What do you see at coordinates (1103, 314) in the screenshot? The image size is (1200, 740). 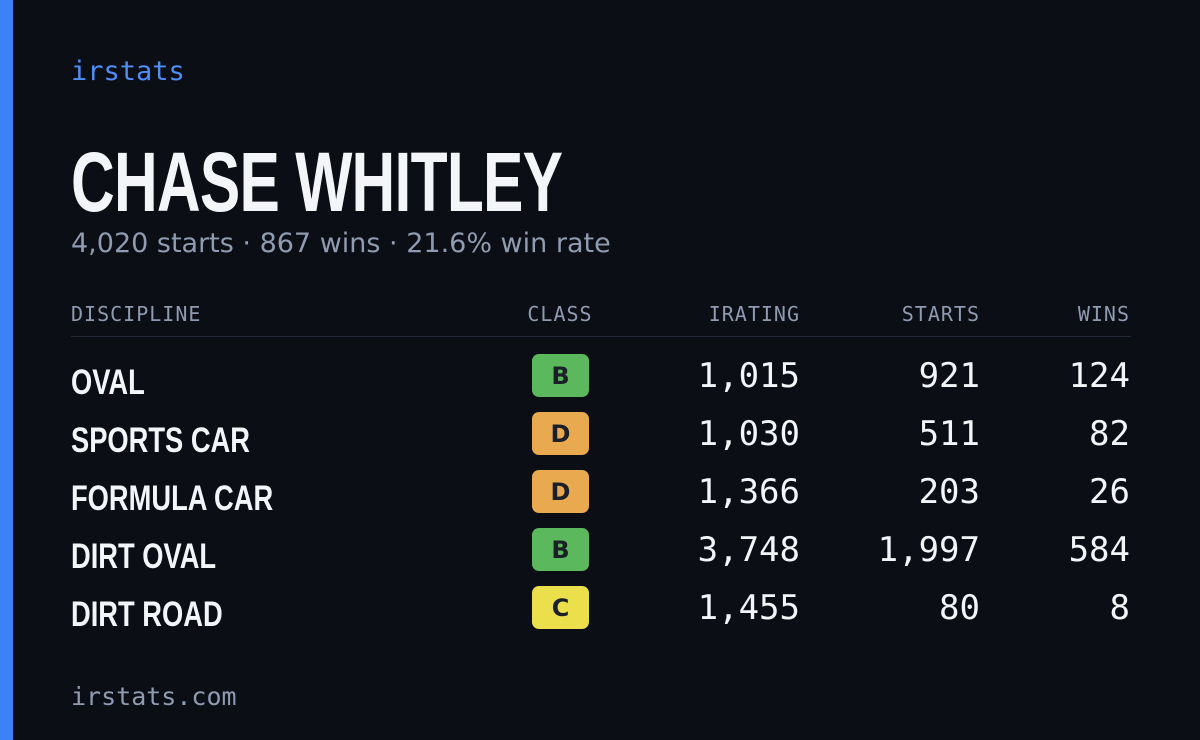 I see `column-header: WINS` at bounding box center [1103, 314].